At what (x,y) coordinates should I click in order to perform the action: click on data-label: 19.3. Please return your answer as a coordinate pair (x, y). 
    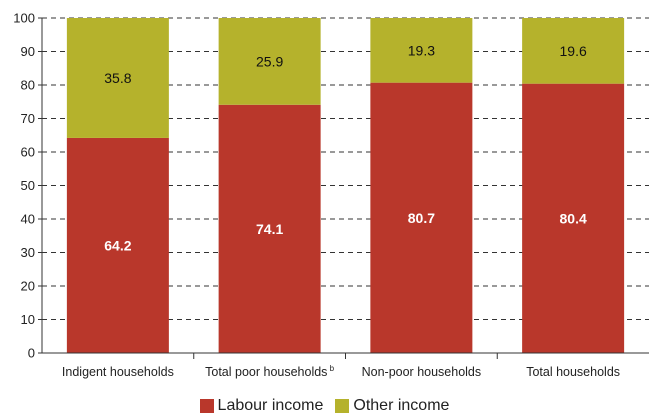
    Looking at the image, I should click on (421, 50).